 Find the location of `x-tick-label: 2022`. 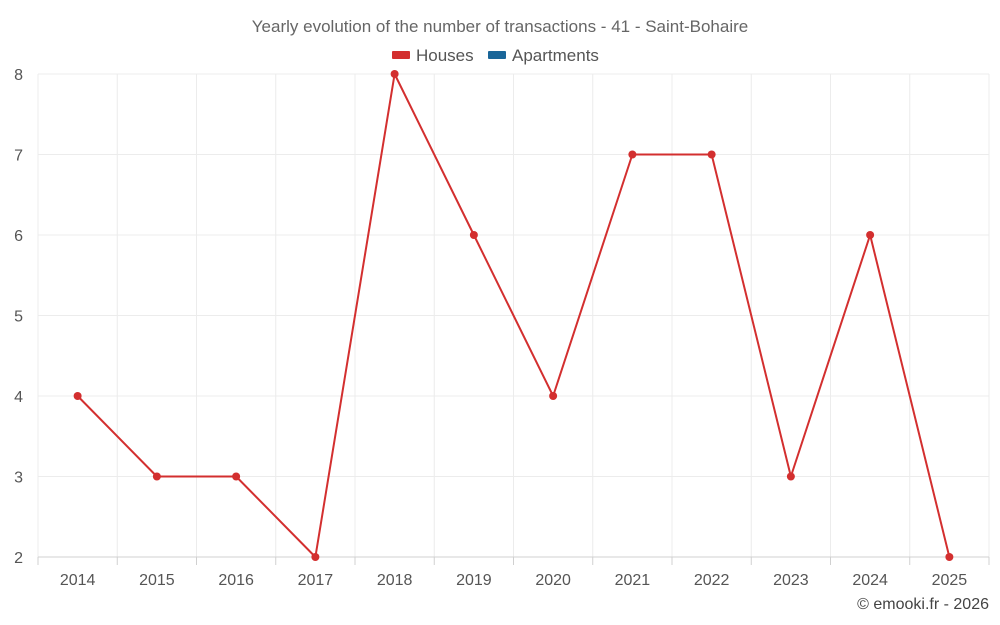

x-tick-label: 2022 is located at coordinates (712, 580).